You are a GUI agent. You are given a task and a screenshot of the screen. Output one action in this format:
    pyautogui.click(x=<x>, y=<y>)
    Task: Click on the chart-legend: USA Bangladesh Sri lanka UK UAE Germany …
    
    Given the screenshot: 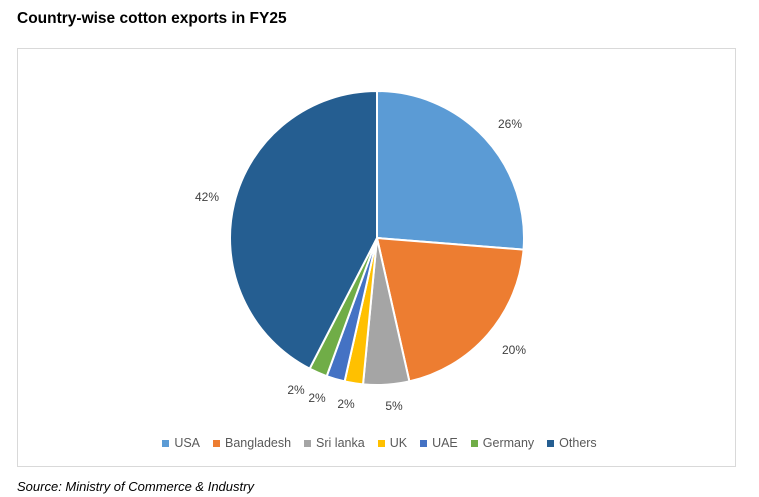 What is the action you would take?
    pyautogui.click(x=379, y=443)
    